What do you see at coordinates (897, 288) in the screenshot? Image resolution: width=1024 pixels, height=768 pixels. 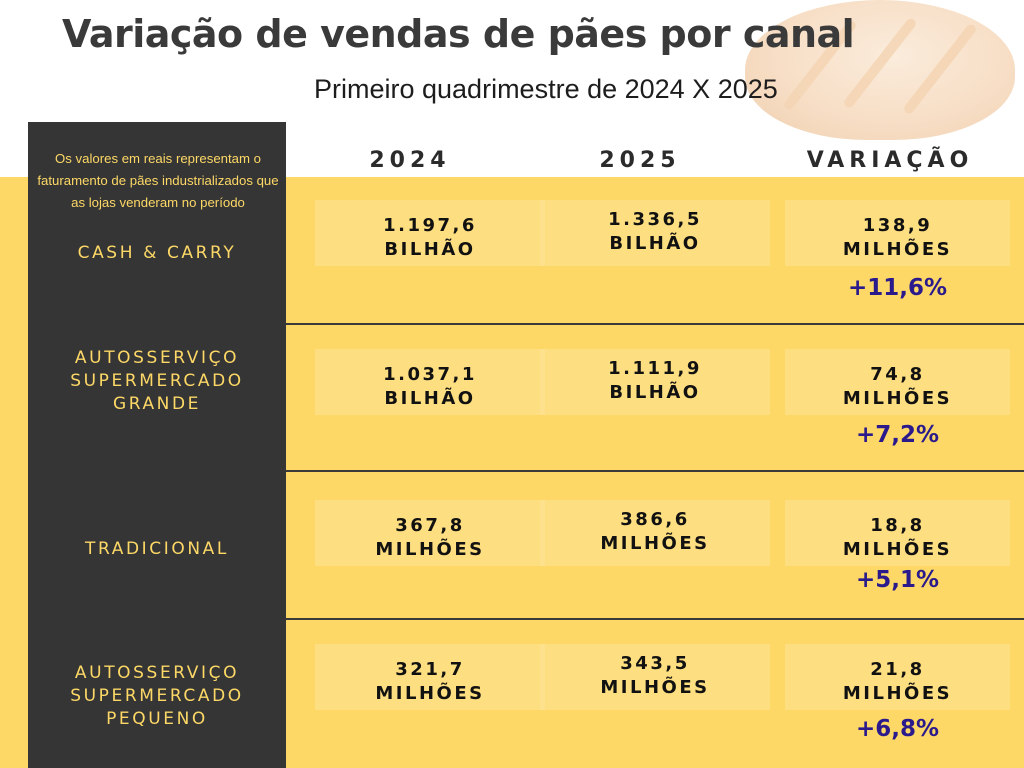 I see `variation-percent: +11,6%` at bounding box center [897, 288].